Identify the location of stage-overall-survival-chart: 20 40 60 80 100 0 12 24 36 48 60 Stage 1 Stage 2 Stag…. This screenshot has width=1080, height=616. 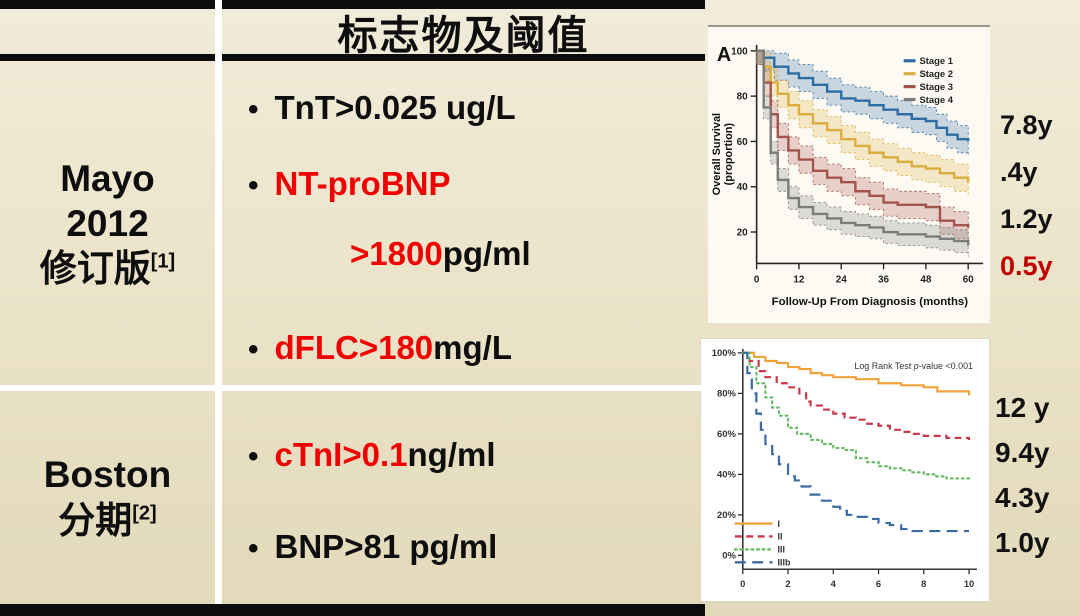
(849, 174).